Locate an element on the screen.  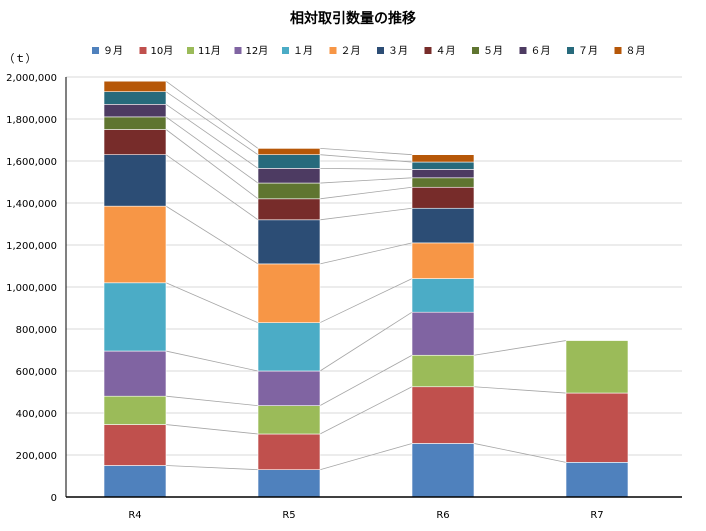
y-axis-unit-label: （ｔ） is located at coordinates (20, 58).